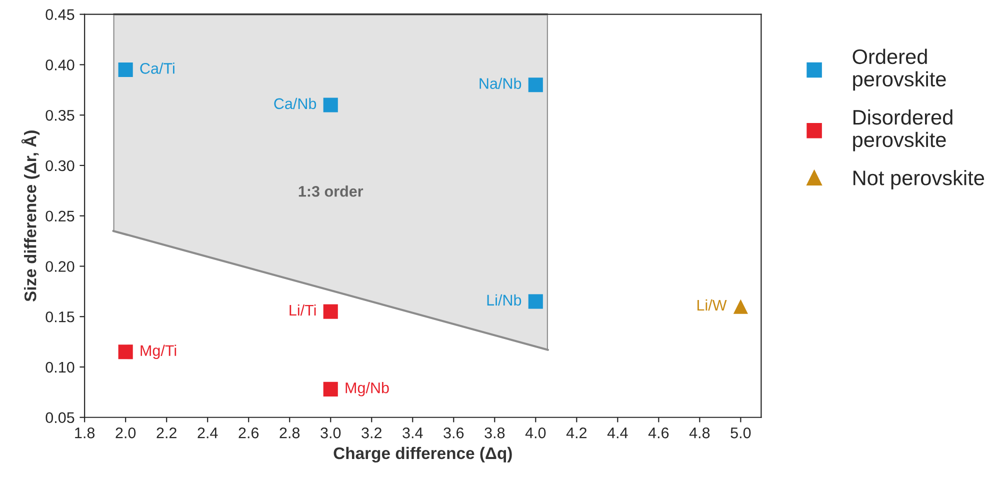 The width and height of the screenshot is (995, 477). I want to click on y-tick-label: 0.05, so click(60, 418).